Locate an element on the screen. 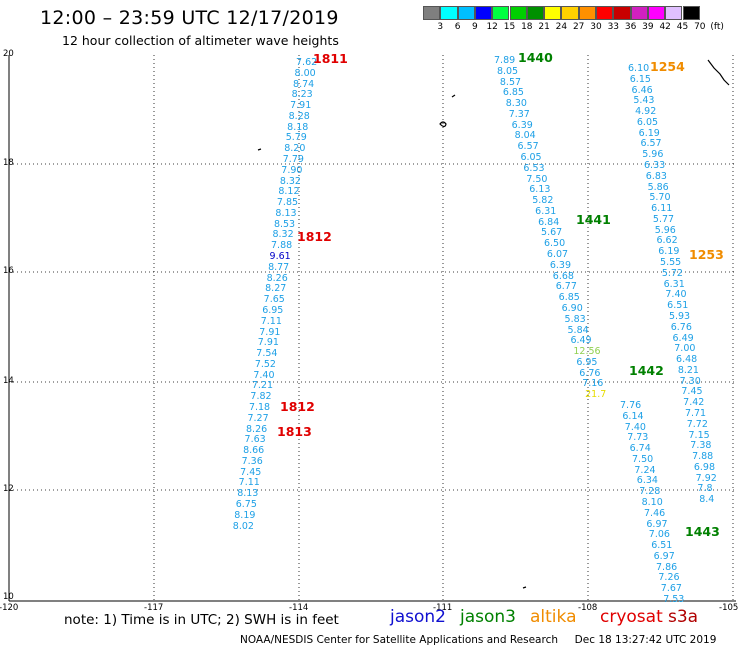 This screenshot has width=740, height=650. legend-label: 24 is located at coordinates (561, 27).